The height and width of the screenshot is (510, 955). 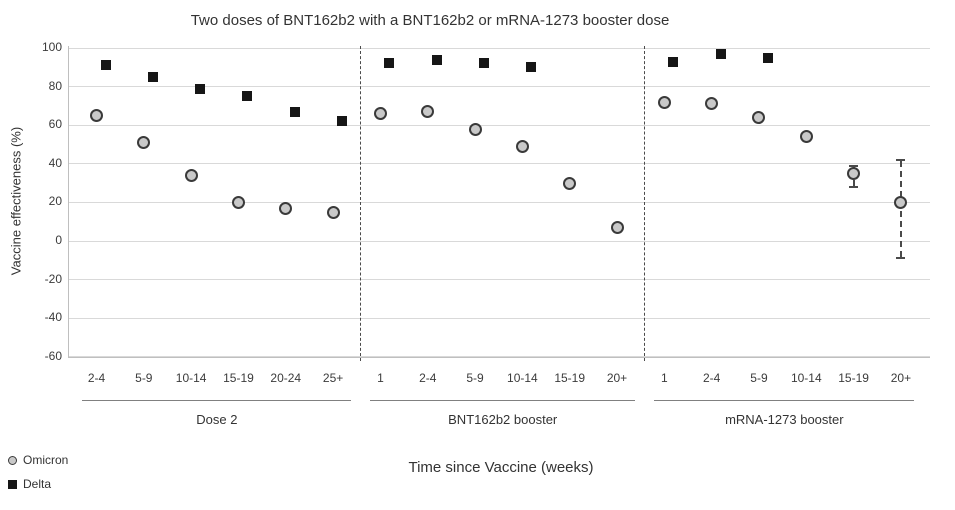 I want to click on delta-square-icon, so click(x=12, y=484).